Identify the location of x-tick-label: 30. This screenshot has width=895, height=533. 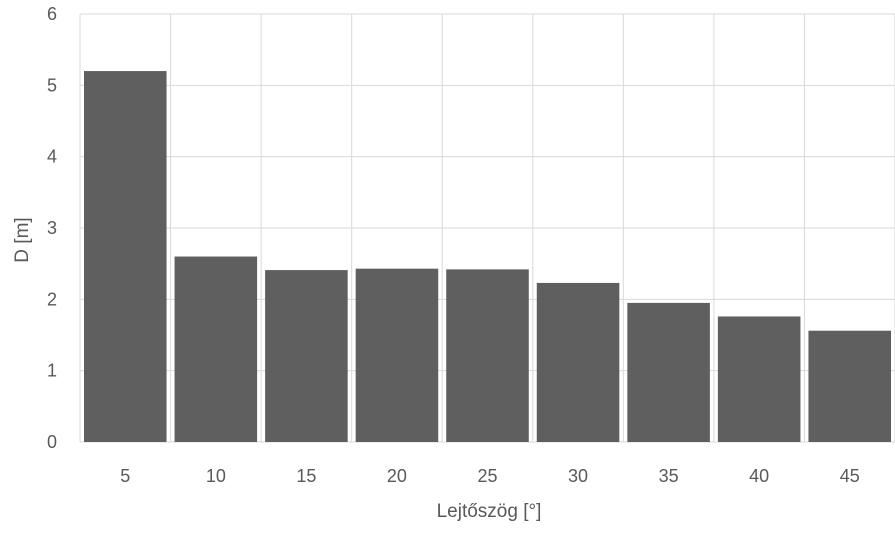
(578, 476).